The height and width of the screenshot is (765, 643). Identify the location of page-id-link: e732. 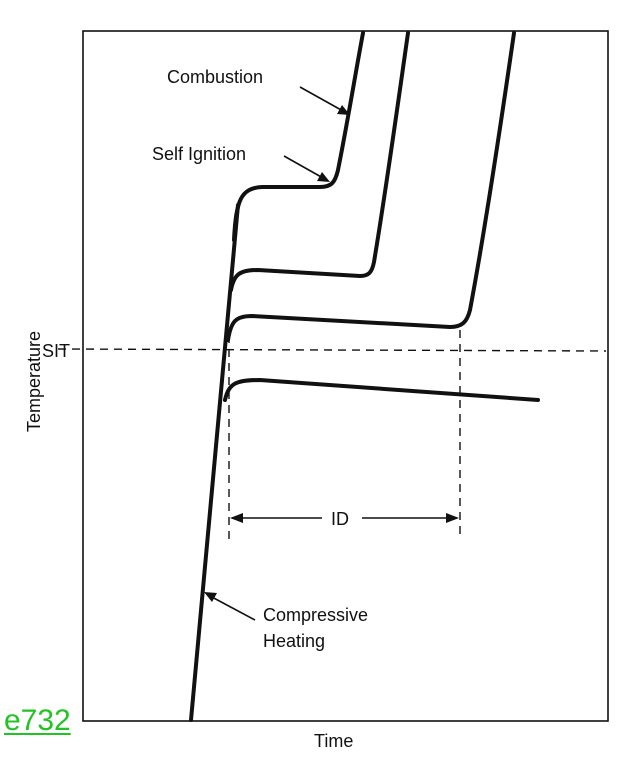
(37, 720).